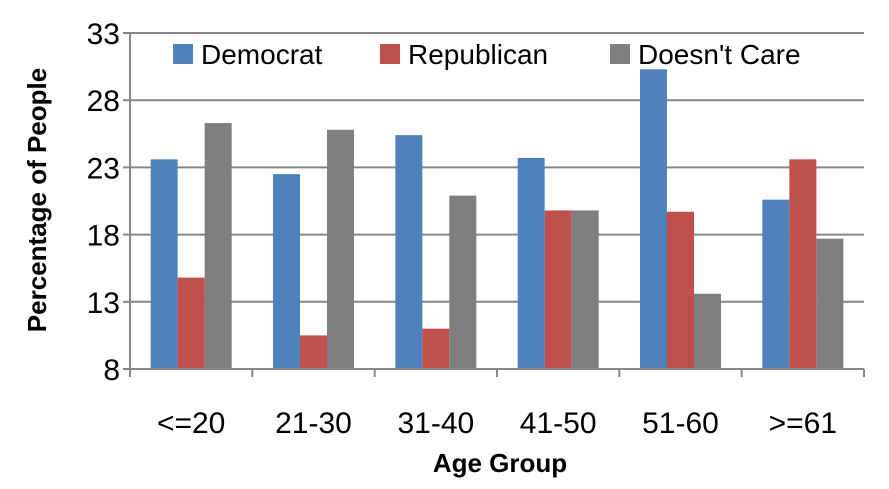 The height and width of the screenshot is (489, 889). Describe the element at coordinates (497, 423) in the screenshot. I see `x-tick-labels: <=20 21-30 31-40 41-50 51-60 >=61` at that location.